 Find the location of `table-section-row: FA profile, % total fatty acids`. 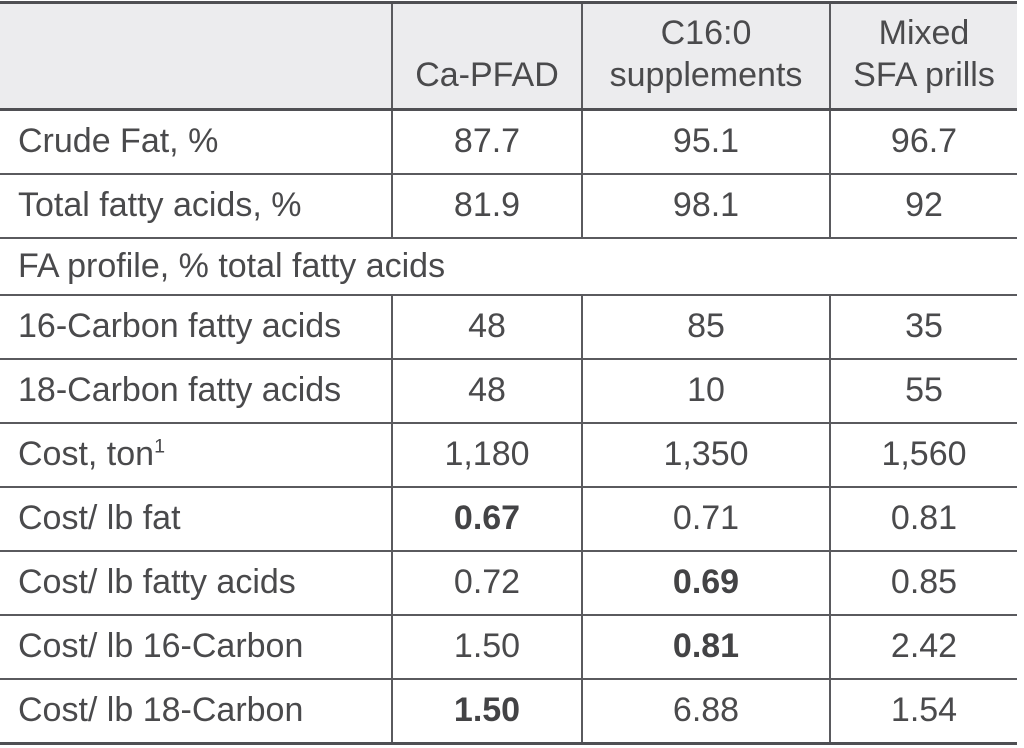

table-section-row: FA profile, % total fatty acids is located at coordinates (508, 266).